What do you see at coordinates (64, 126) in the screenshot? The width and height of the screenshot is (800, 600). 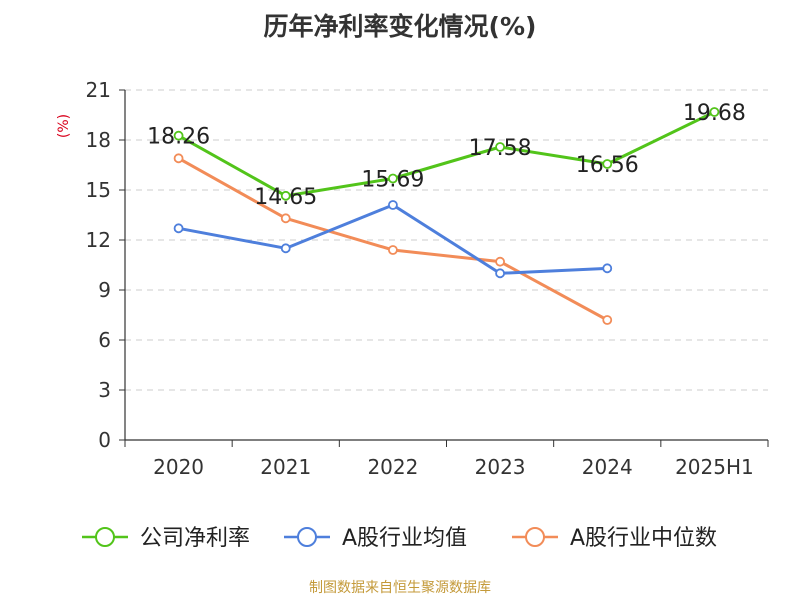 I see `y-axis-label: (%)` at bounding box center [64, 126].